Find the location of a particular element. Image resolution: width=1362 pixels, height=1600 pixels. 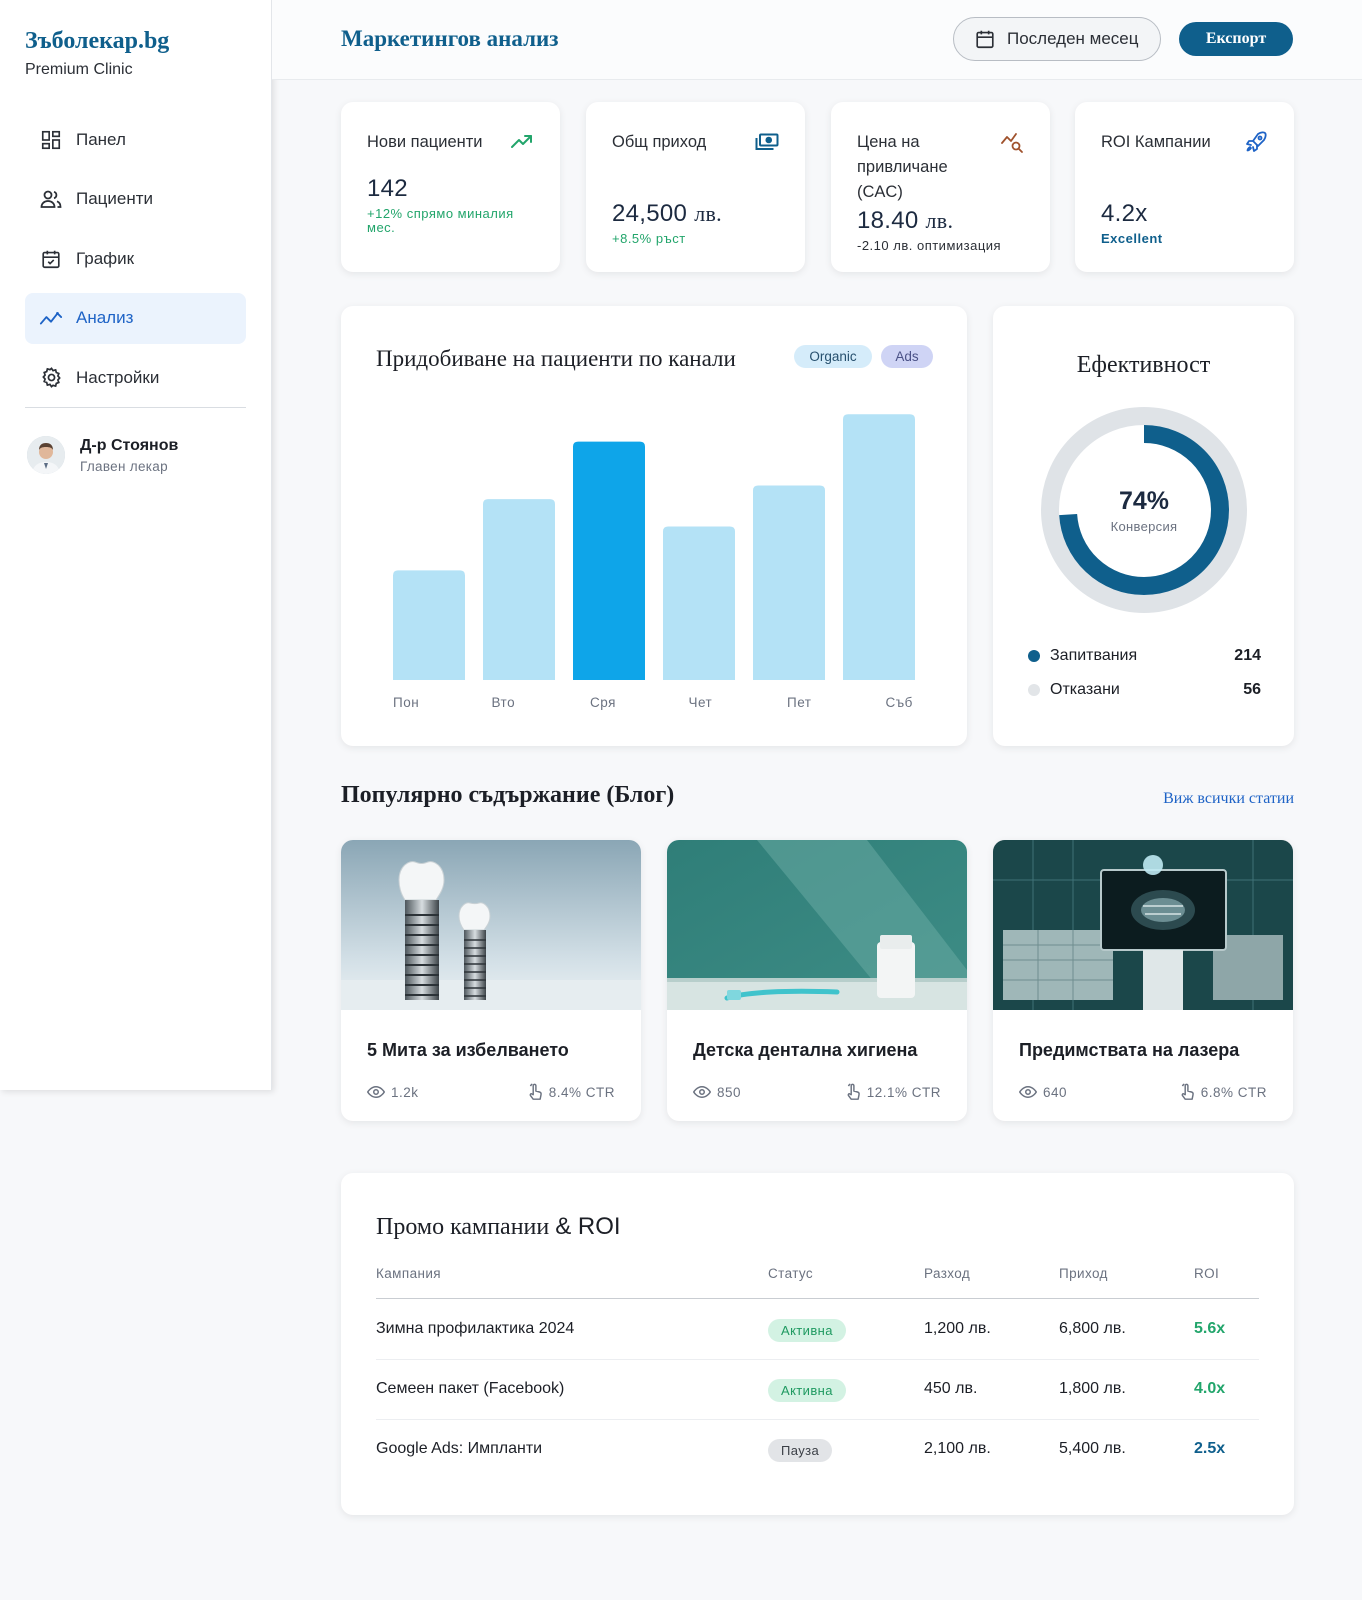

conversion-label: Конверсия is located at coordinates (1144, 526).